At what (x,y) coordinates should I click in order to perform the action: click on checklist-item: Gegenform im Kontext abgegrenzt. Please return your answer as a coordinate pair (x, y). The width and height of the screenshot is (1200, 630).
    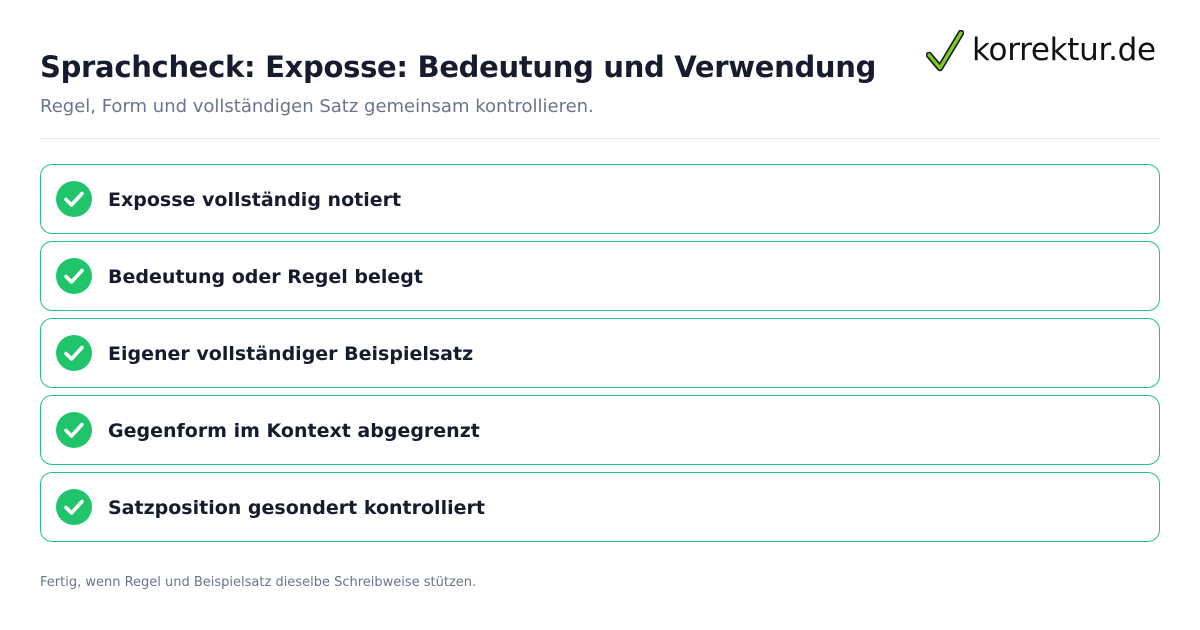
    Looking at the image, I should click on (600, 430).